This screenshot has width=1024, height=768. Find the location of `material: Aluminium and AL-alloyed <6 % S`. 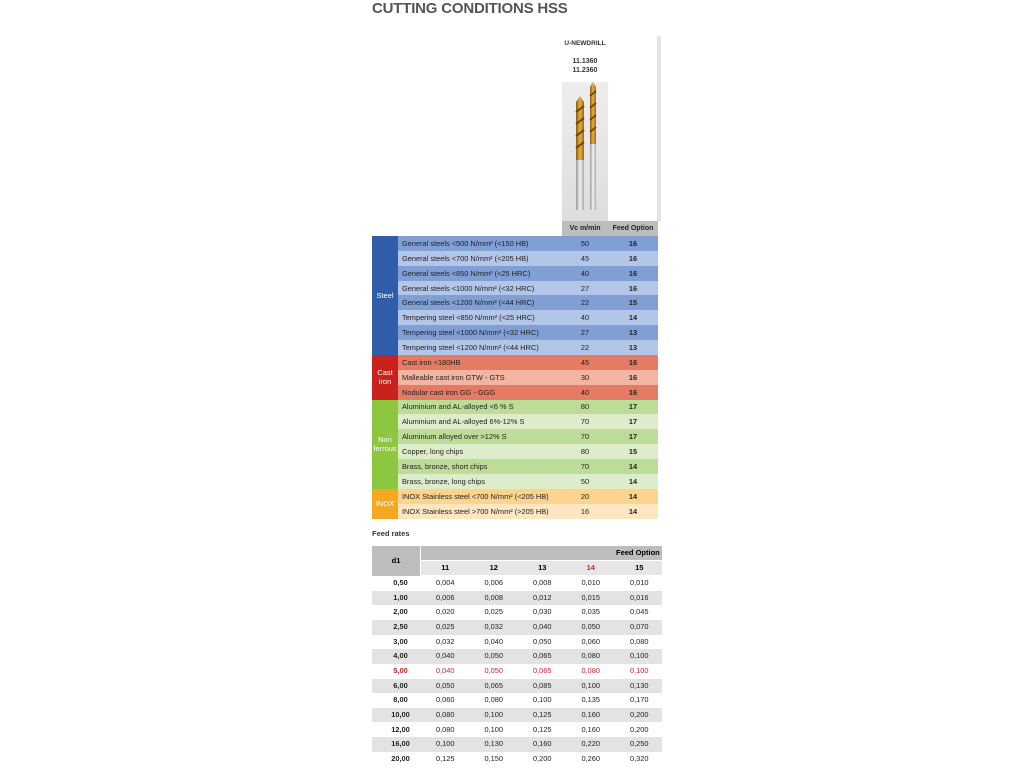

material: Aluminium and AL-alloyed <6 % S is located at coordinates (458, 407).